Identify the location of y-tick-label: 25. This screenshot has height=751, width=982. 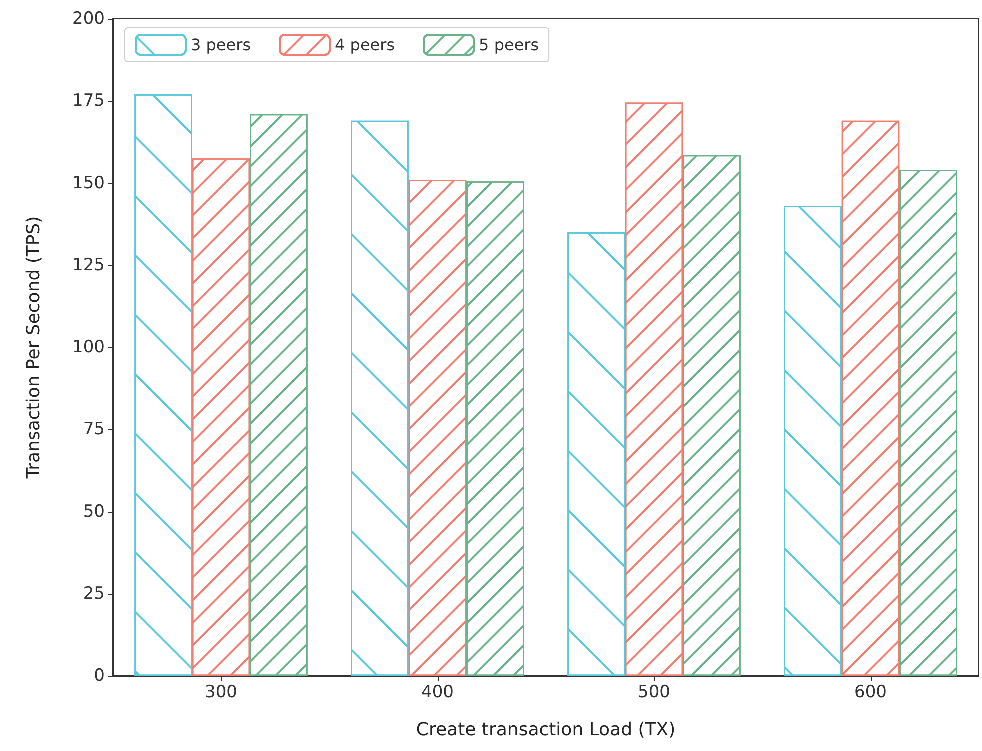
(94, 594).